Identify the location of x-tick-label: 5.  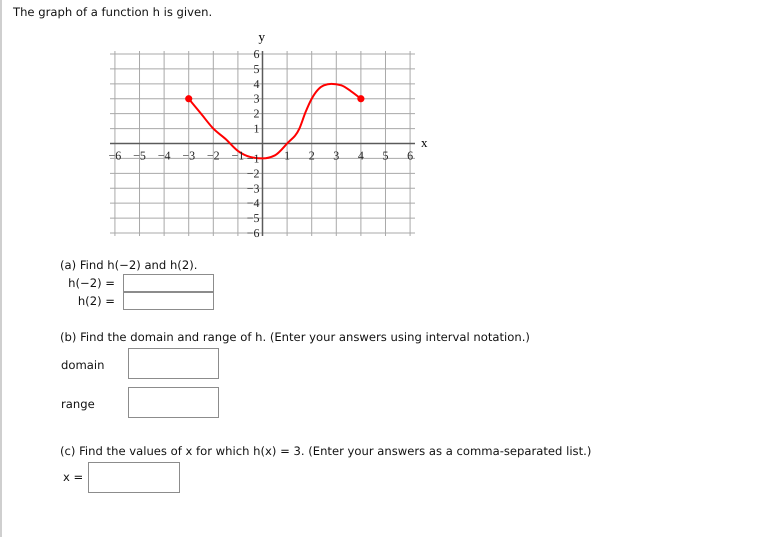
(385, 155).